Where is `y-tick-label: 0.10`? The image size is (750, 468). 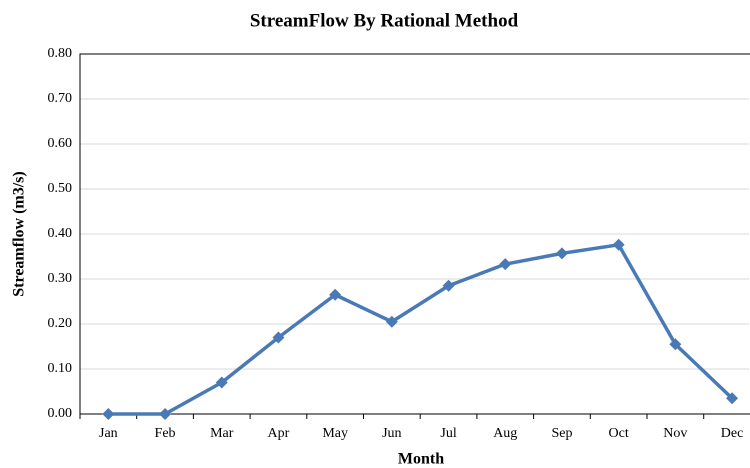 y-tick-label: 0.10 is located at coordinates (60, 368).